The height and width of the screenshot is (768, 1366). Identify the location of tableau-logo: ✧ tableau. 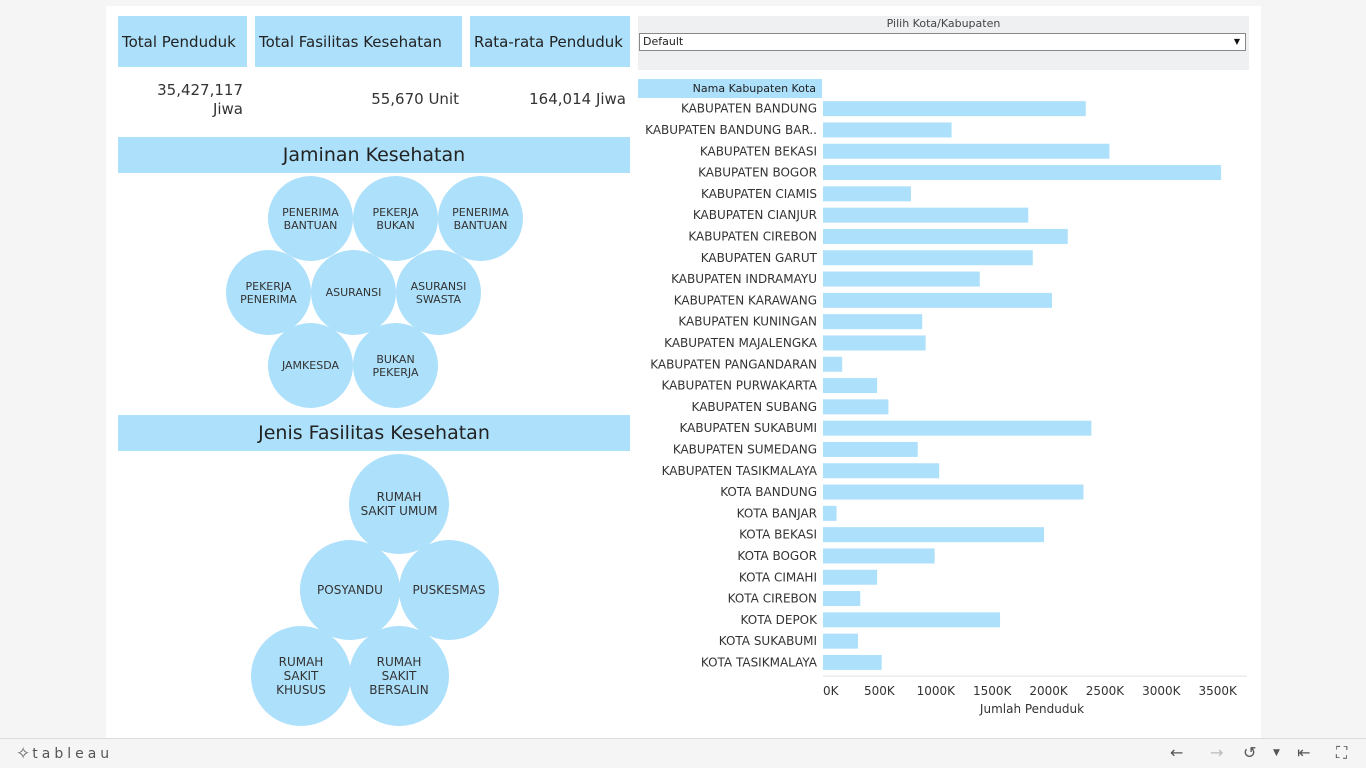
(64, 754).